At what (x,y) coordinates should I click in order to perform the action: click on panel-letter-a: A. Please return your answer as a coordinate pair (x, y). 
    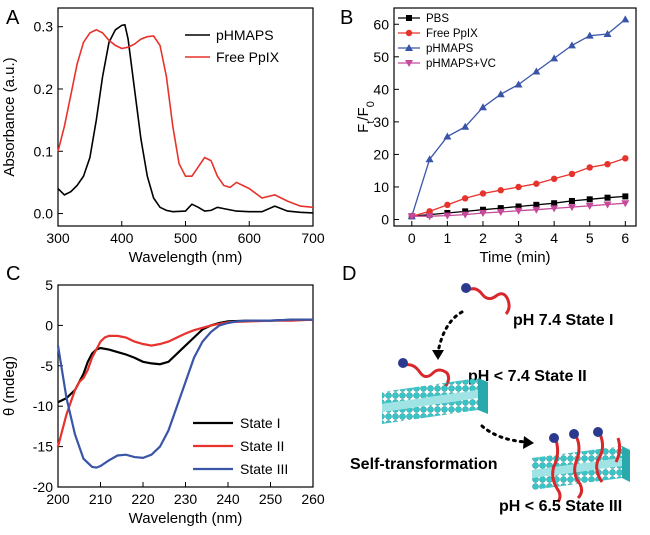
    Looking at the image, I should click on (13, 18).